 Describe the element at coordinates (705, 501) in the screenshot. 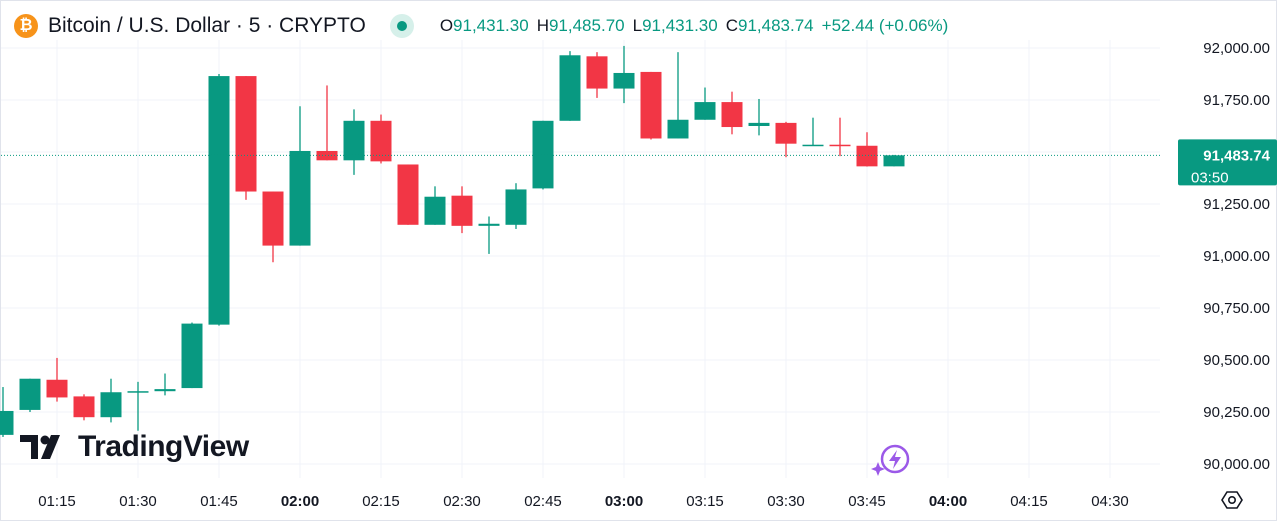

I see `time-axis-label: 03:15` at that location.